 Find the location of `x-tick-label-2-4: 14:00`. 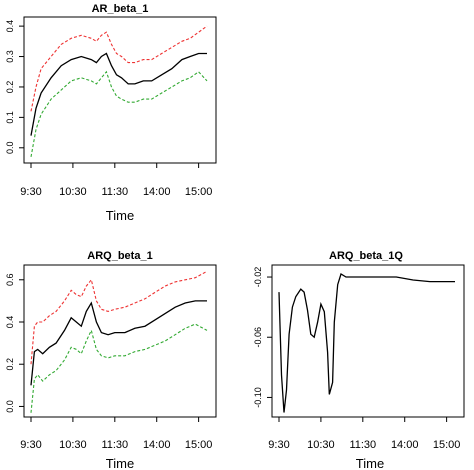

x-tick-label-2-4: 14:00 is located at coordinates (157, 445).